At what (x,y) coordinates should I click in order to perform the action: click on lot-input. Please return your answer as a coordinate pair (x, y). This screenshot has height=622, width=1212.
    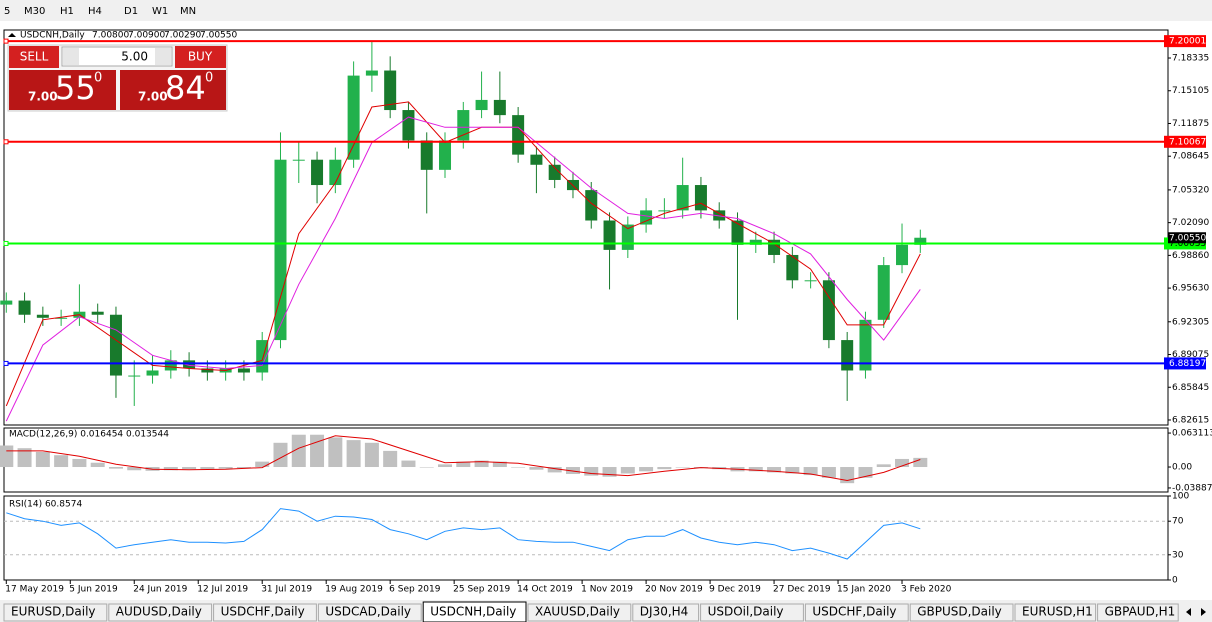
    Looking at the image, I should click on (117, 56).